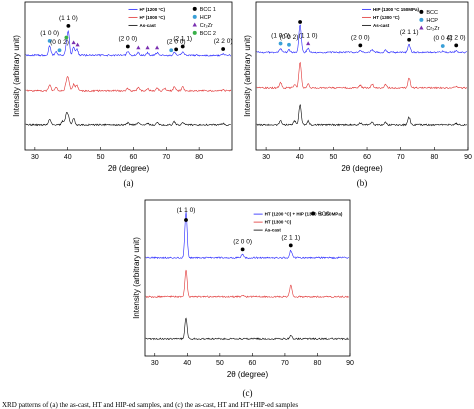 This screenshot has height=409, width=474. I want to click on legend-entry: HIP (1300 °C 150MPa), so click(396, 9).